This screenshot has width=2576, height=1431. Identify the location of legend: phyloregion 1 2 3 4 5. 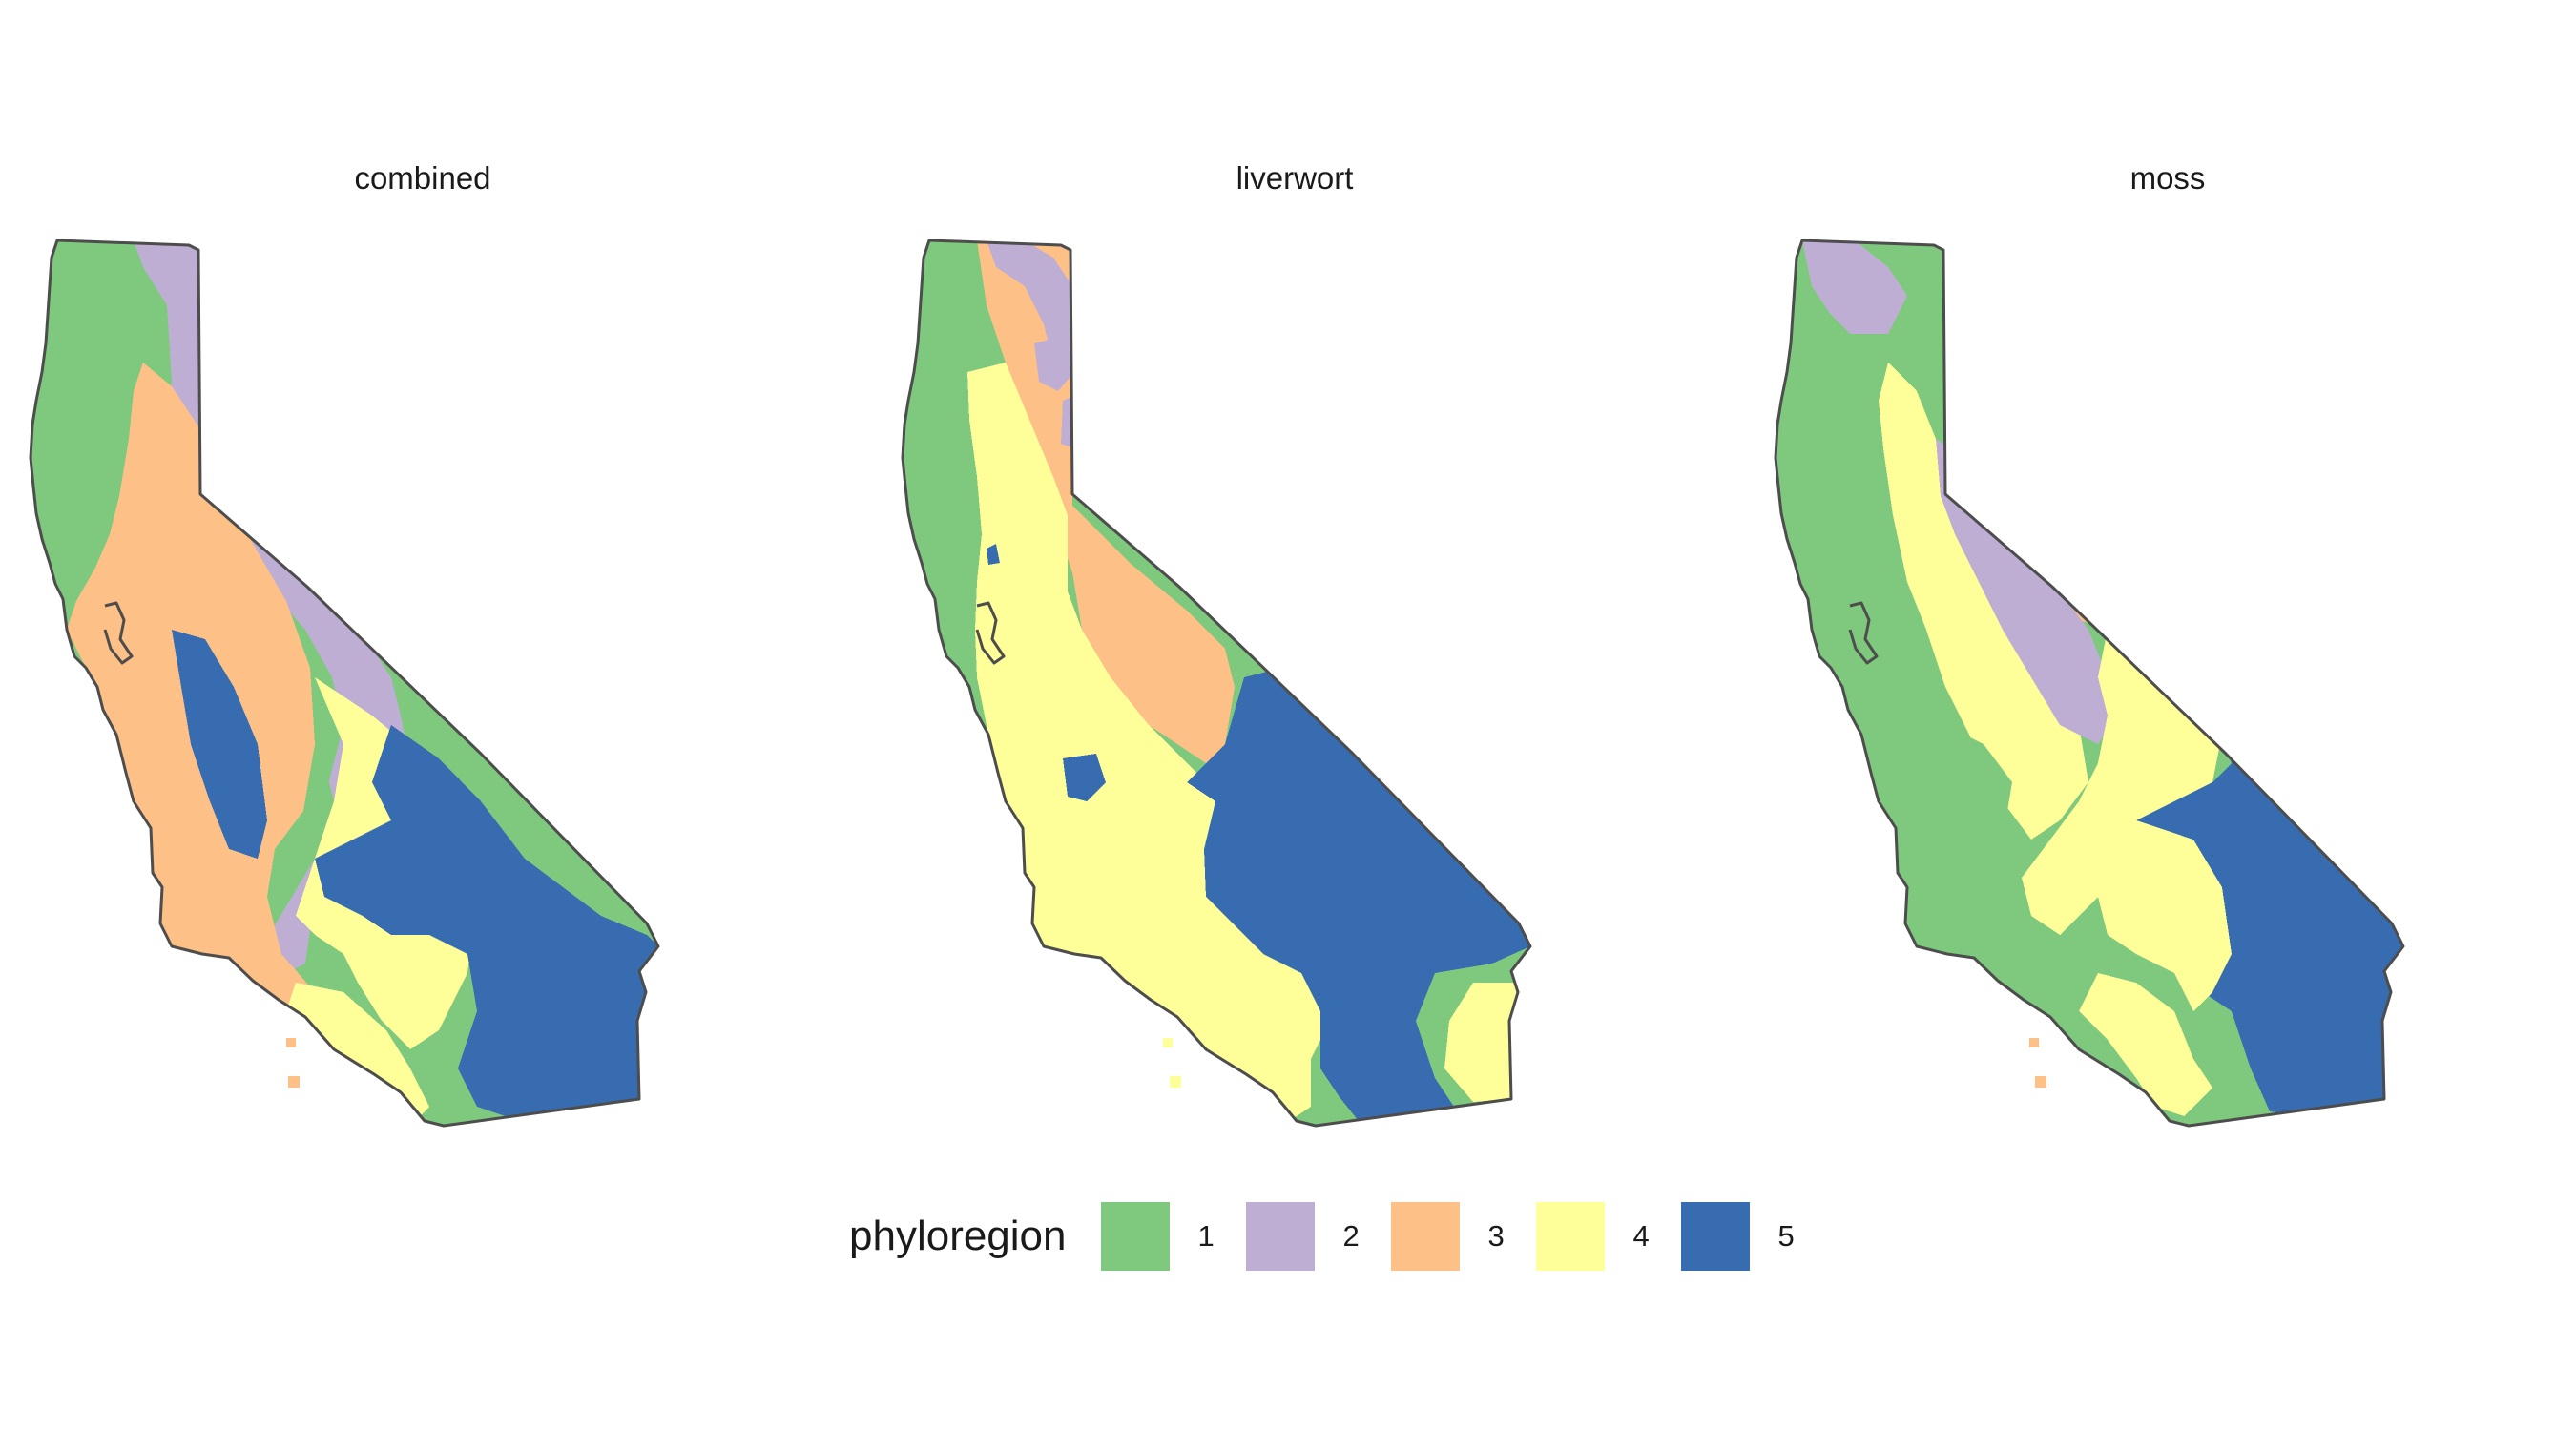
(1337, 1236).